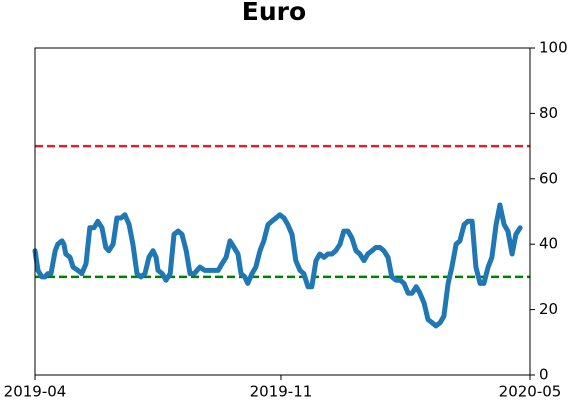 Image resolution: width=571 pixels, height=402 pixels. I want to click on x-tick-label: 2020-05, so click(530, 392).